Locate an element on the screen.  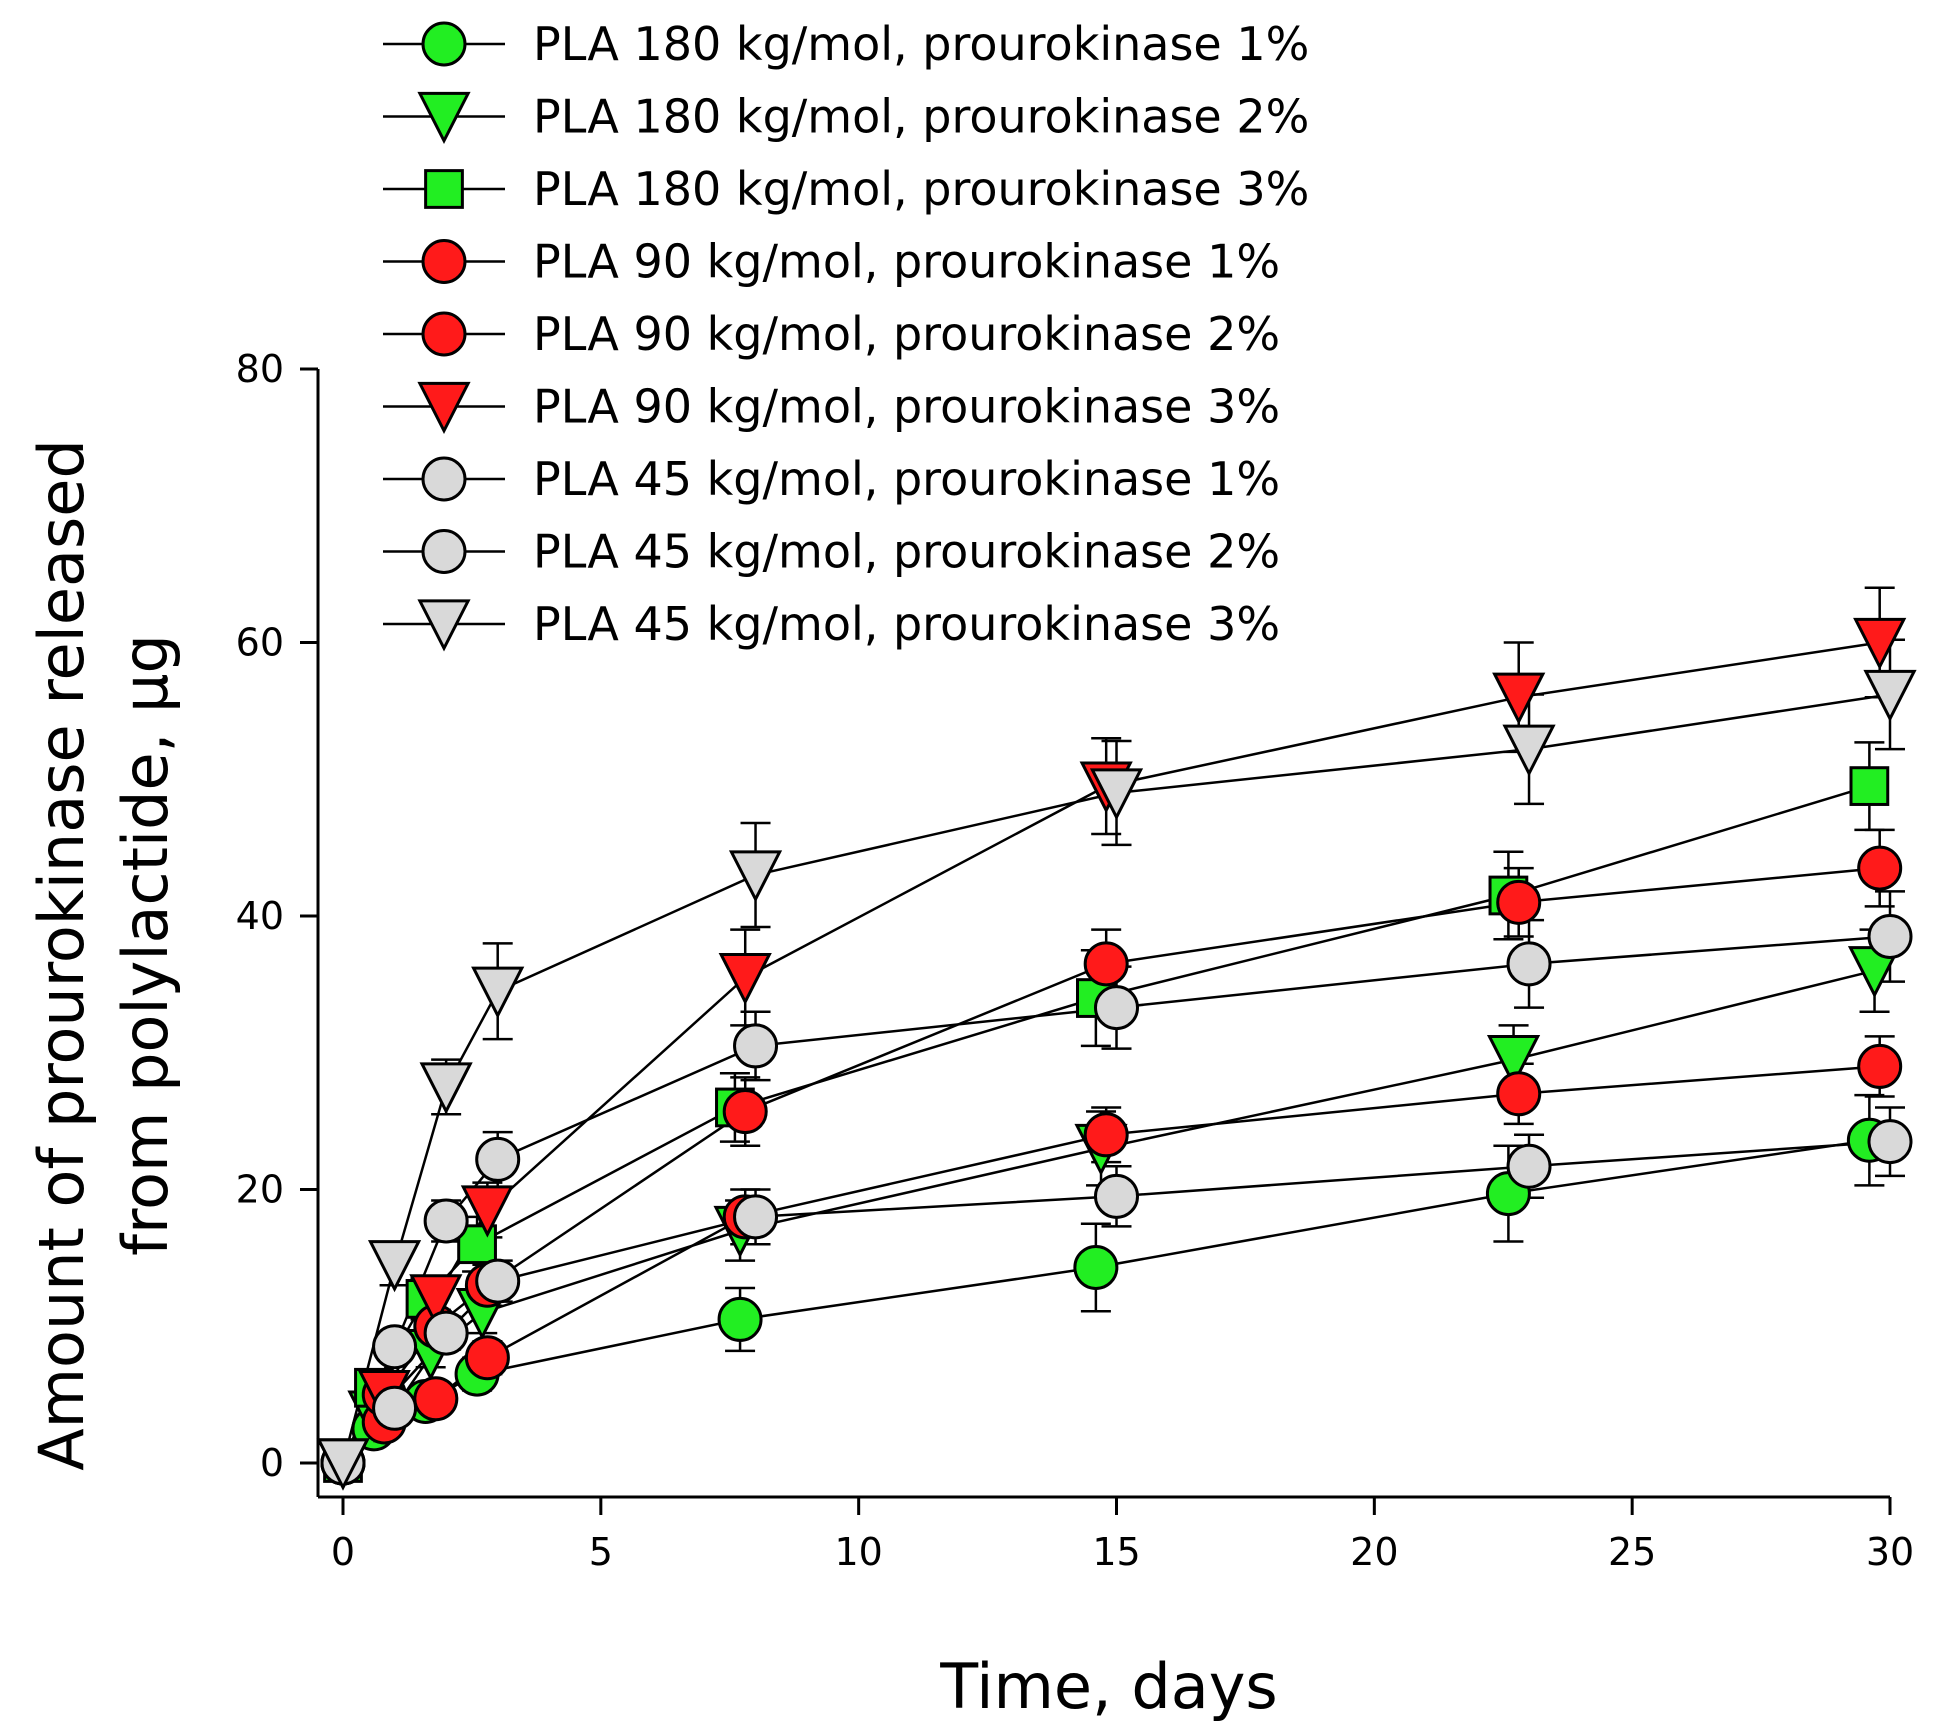
legend-entry: PLA 90 kg/mol, prourokinase 1% is located at coordinates (906, 262).